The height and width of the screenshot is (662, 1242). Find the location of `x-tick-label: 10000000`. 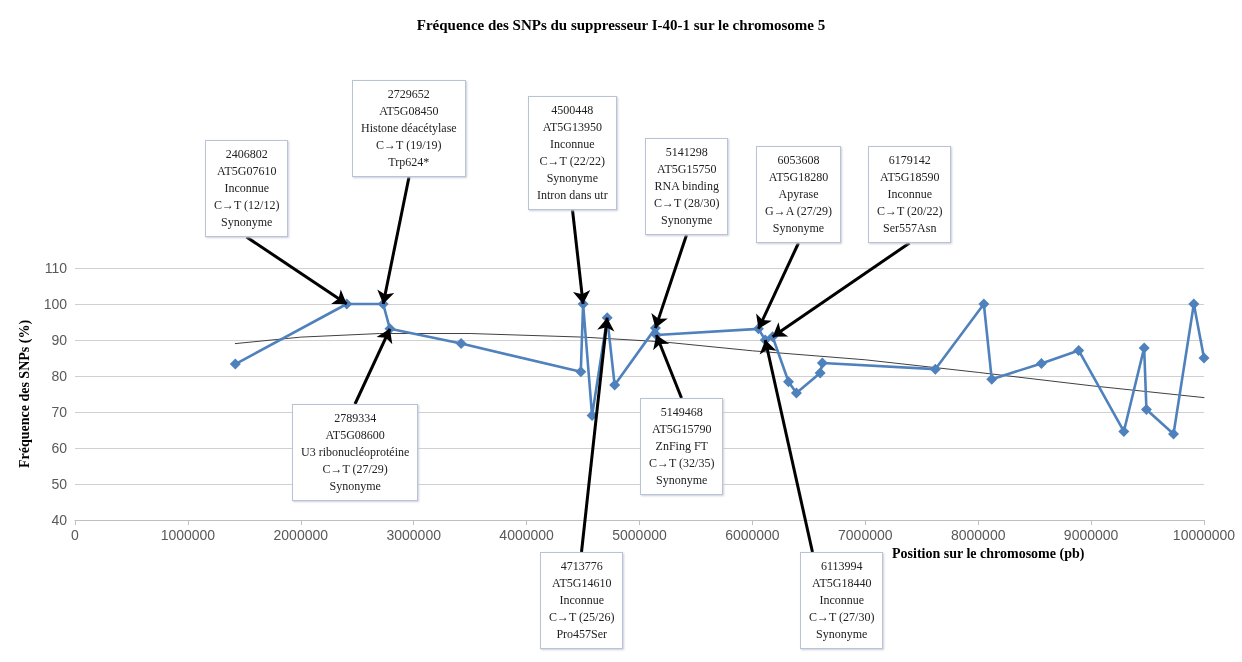

x-tick-label: 10000000 is located at coordinates (1204, 535).